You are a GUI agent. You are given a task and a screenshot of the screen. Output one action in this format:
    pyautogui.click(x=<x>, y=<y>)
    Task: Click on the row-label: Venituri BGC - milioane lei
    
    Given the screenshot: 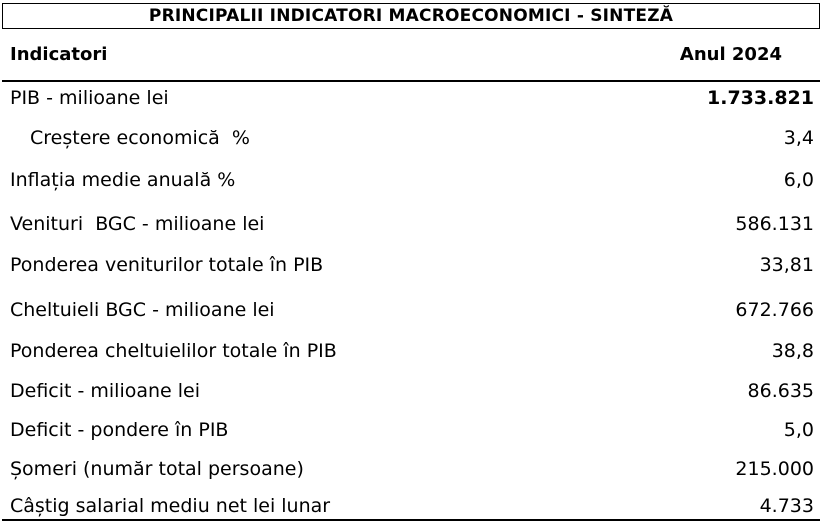 What is the action you would take?
    pyautogui.click(x=137, y=224)
    